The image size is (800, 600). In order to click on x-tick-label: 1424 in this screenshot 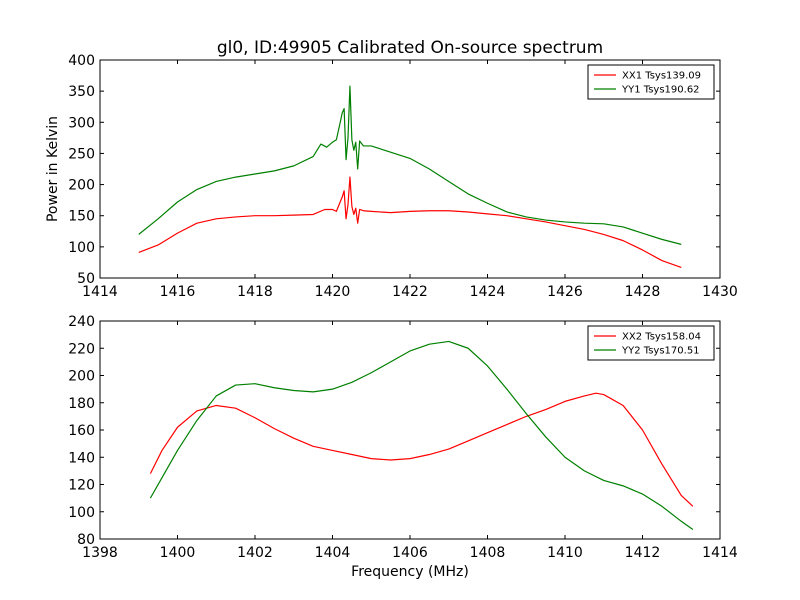, I will do `click(488, 292)`.